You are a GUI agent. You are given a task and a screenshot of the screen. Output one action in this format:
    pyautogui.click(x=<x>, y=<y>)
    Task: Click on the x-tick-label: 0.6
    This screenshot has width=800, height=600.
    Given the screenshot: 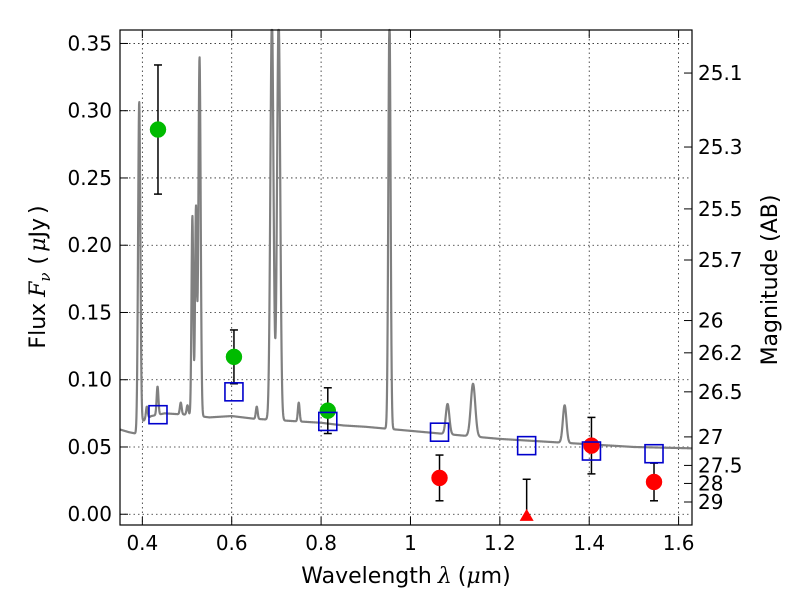 What is the action you would take?
    pyautogui.click(x=232, y=543)
    